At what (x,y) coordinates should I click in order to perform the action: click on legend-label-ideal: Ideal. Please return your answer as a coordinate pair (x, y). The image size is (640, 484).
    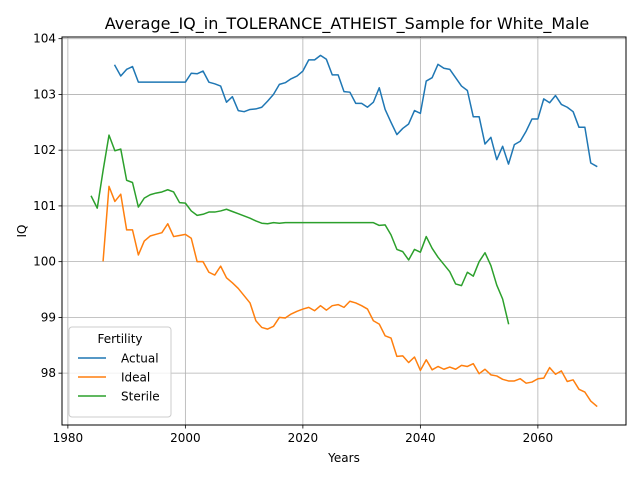
    Looking at the image, I should click on (135, 378).